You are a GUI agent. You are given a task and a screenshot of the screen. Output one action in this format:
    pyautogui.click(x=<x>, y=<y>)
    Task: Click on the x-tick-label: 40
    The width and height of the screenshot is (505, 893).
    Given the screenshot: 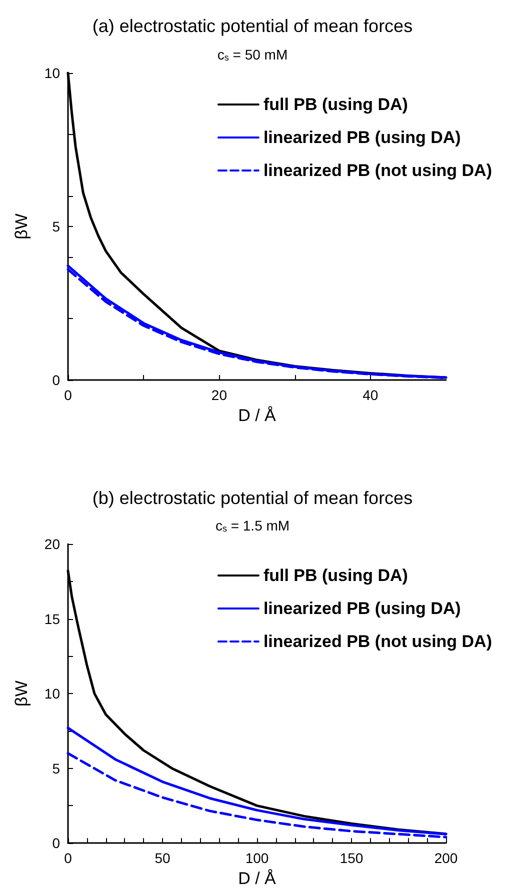 What is the action you would take?
    pyautogui.click(x=370, y=395)
    